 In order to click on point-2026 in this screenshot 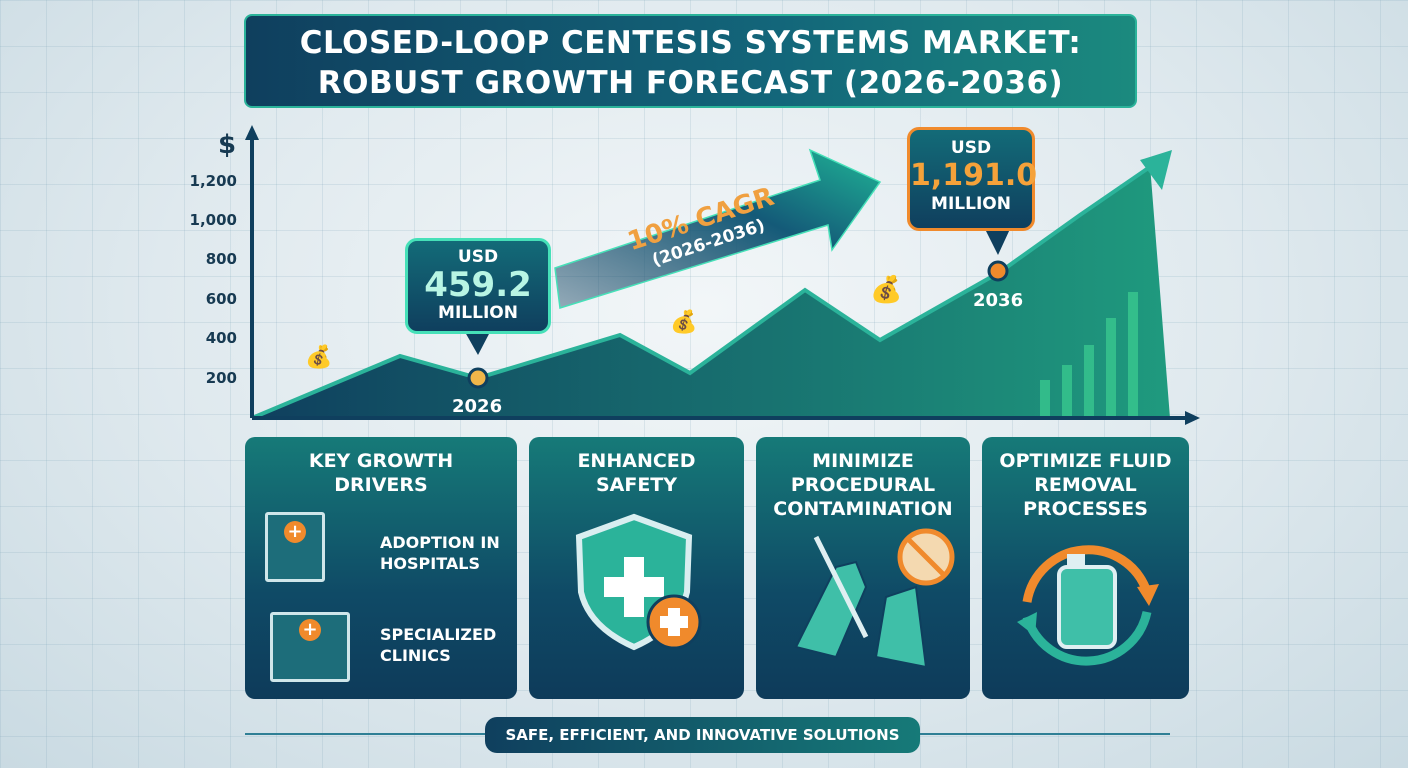, I will do `click(478, 378)`.